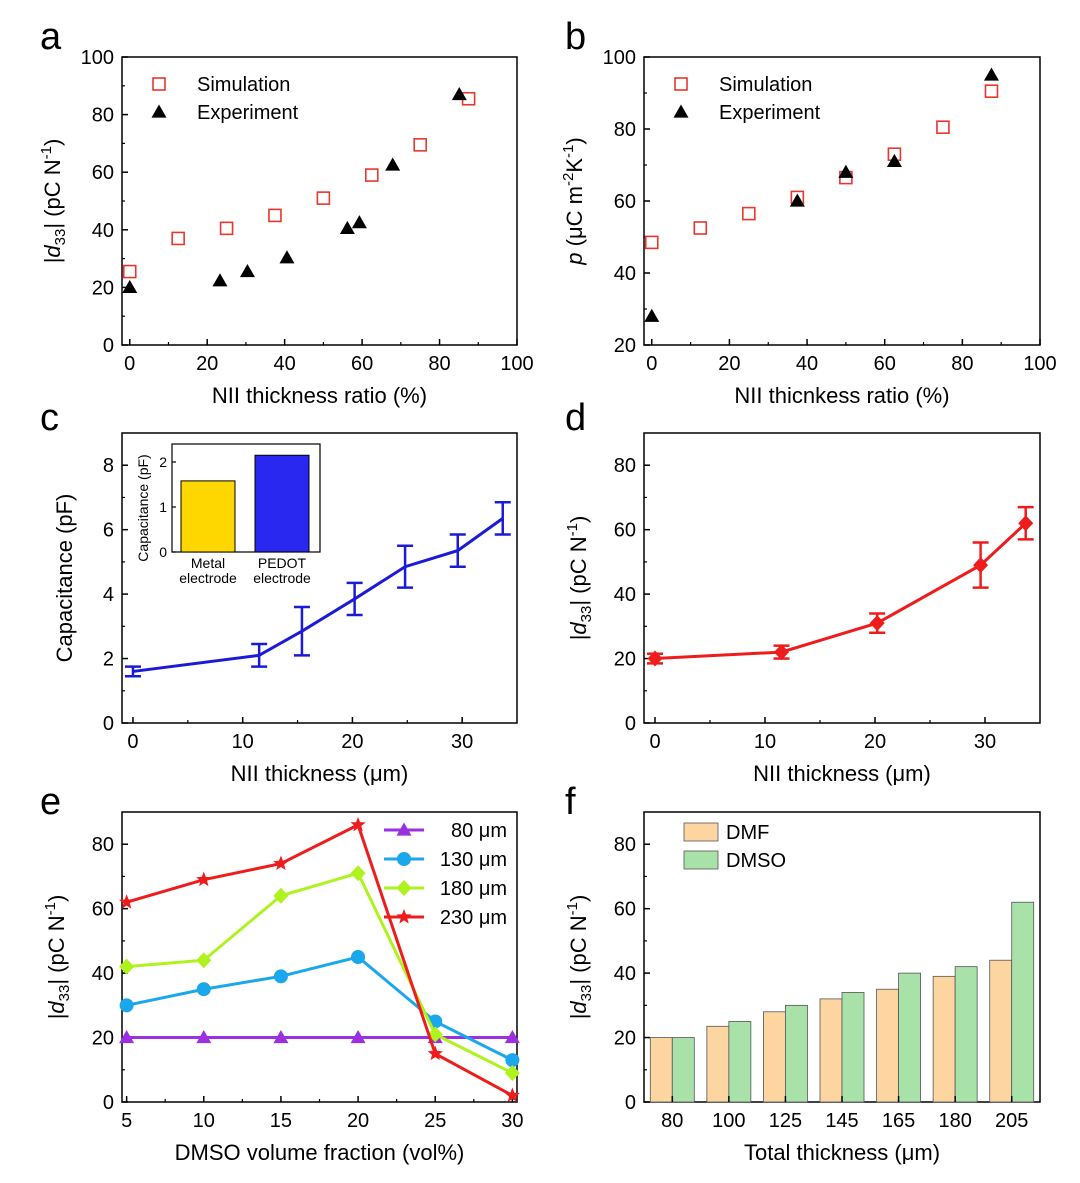  Describe the element at coordinates (108, 660) in the screenshot. I see `panel-c-y-tick-label: 2` at that location.